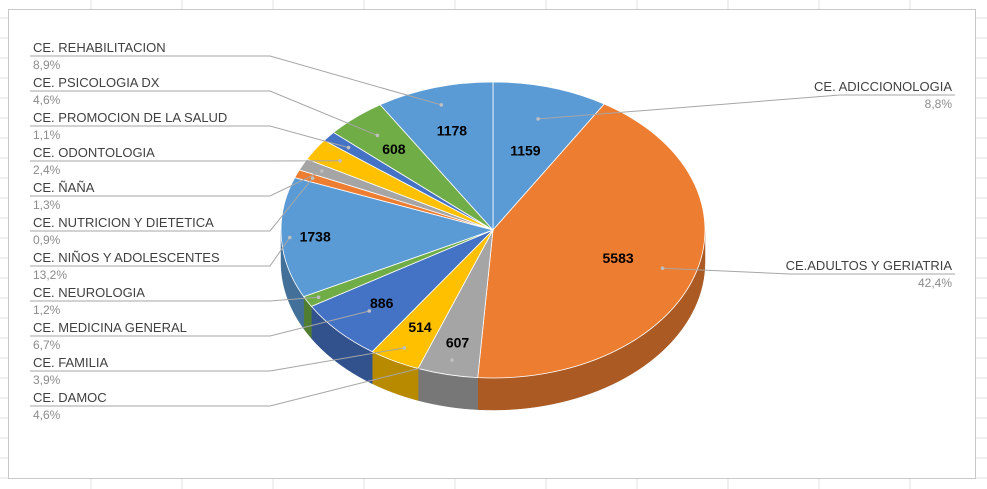  What do you see at coordinates (420, 327) in the screenshot?
I see `slice-value-label: 514` at bounding box center [420, 327].